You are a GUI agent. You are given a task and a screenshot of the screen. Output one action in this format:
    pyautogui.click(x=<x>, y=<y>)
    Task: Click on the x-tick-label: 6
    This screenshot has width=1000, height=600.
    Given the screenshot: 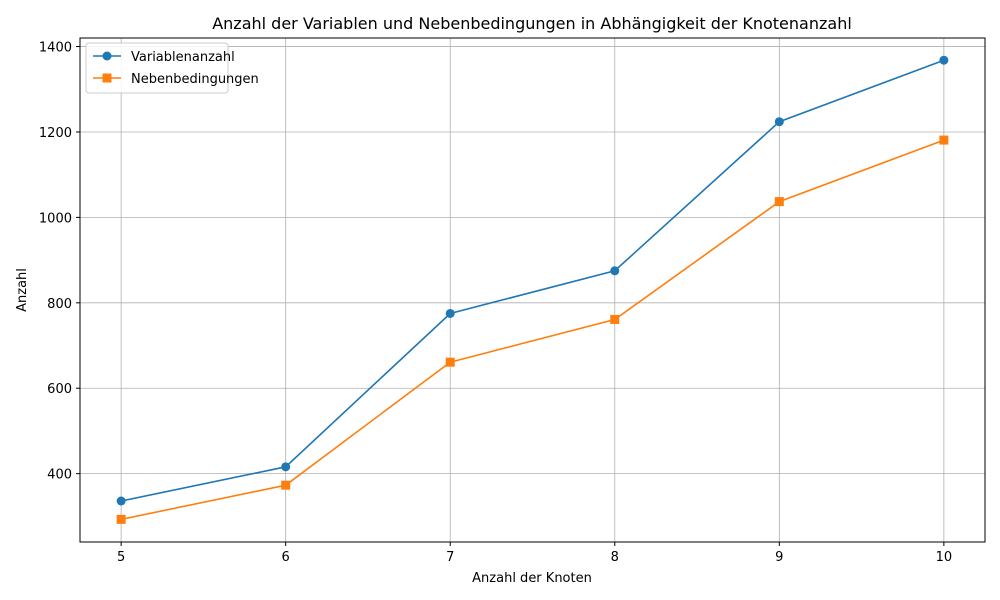 What is the action you would take?
    pyautogui.click(x=286, y=557)
    